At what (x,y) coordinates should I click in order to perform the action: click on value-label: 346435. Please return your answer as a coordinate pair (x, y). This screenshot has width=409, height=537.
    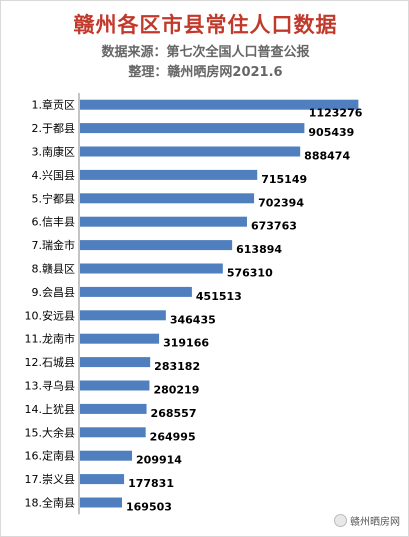
    Looking at the image, I should click on (193, 319).